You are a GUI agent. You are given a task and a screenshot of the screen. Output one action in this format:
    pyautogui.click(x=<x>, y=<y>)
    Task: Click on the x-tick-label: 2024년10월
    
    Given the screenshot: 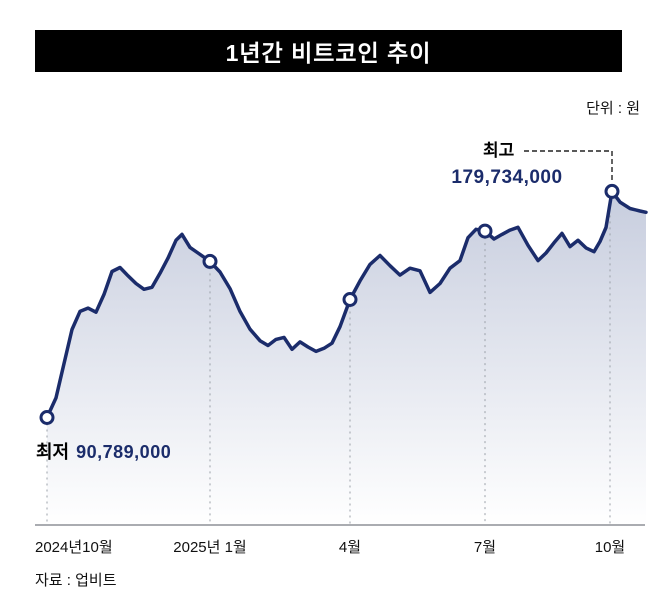 What is the action you would take?
    pyautogui.click(x=74, y=547)
    